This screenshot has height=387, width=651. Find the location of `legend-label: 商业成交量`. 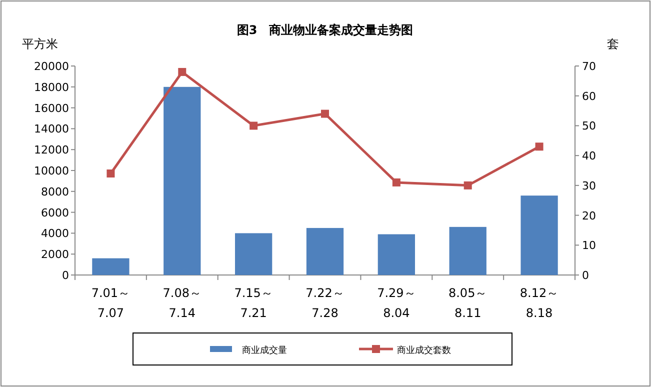

legend-label: 商业成交量 is located at coordinates (264, 350).